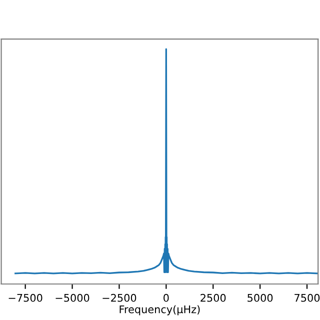  I want to click on x-tick-label: 0, so click(166, 298).